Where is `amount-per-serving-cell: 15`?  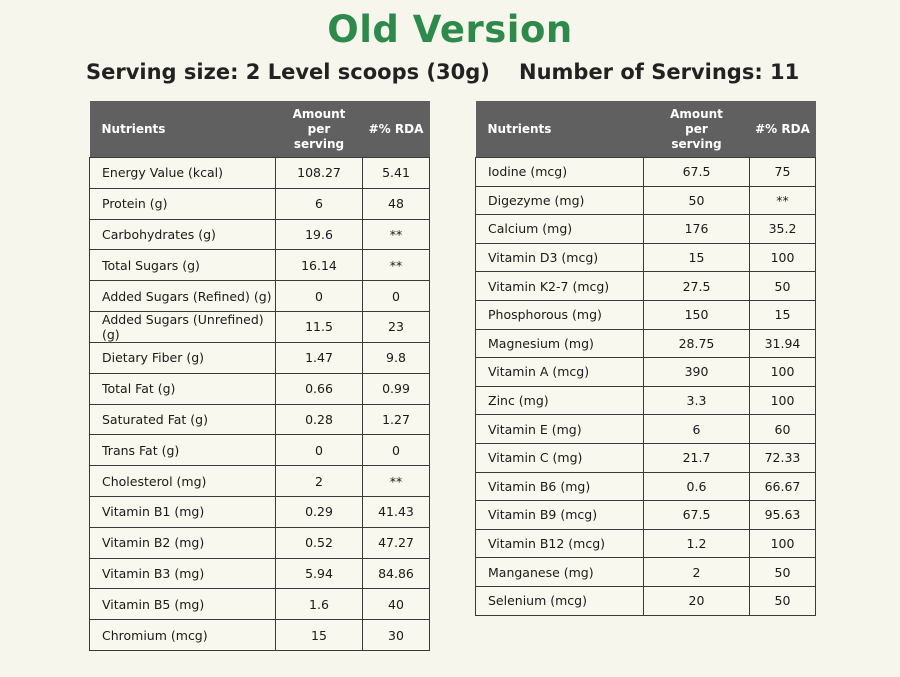 amount-per-serving-cell: 15 is located at coordinates (696, 257).